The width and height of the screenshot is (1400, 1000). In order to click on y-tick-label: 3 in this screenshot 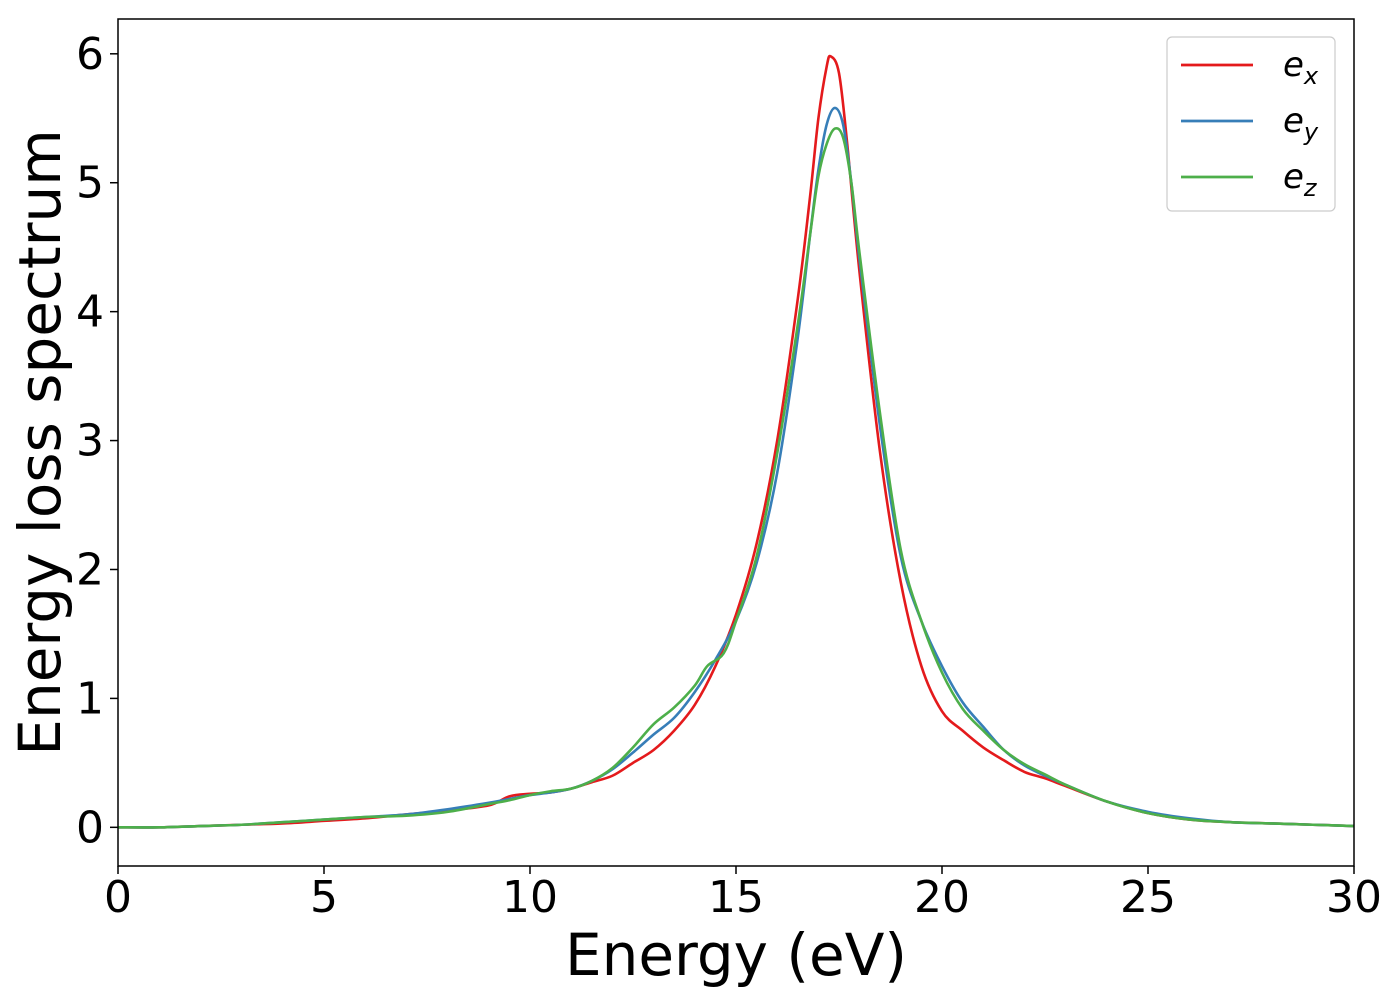, I will do `click(90, 441)`.